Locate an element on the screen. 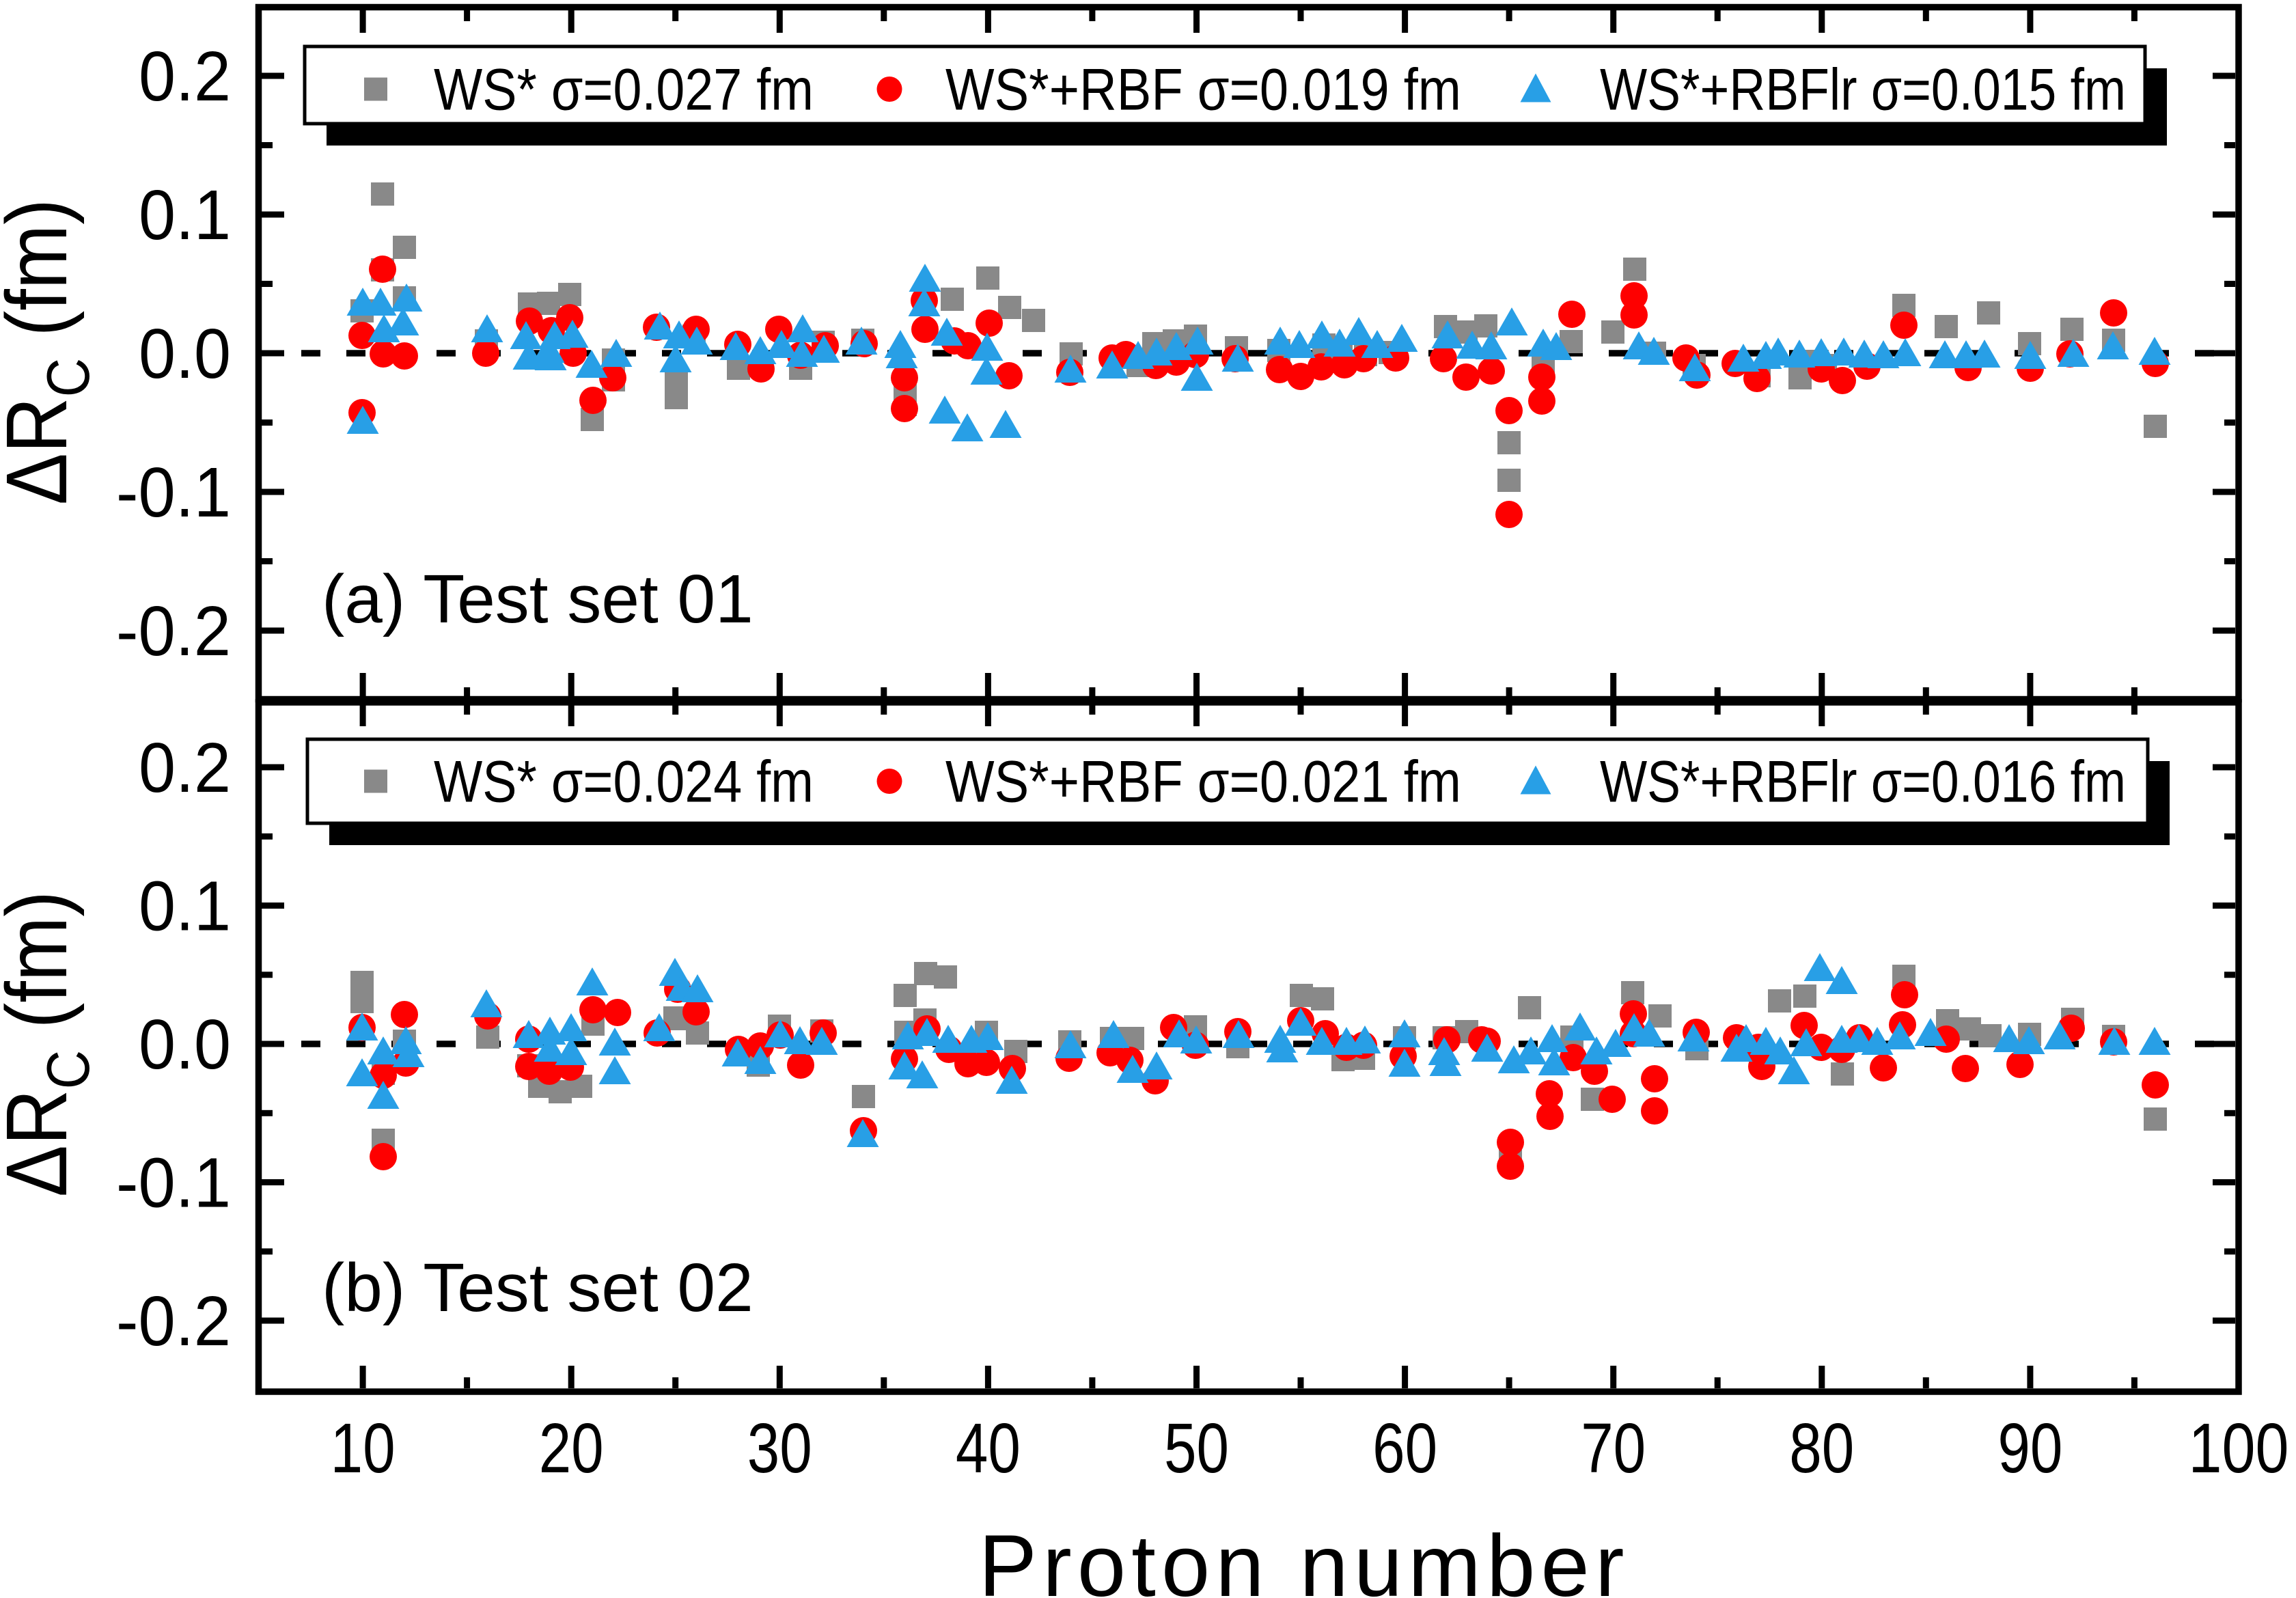  svg-text: 70 is located at coordinates (1613, 1448).